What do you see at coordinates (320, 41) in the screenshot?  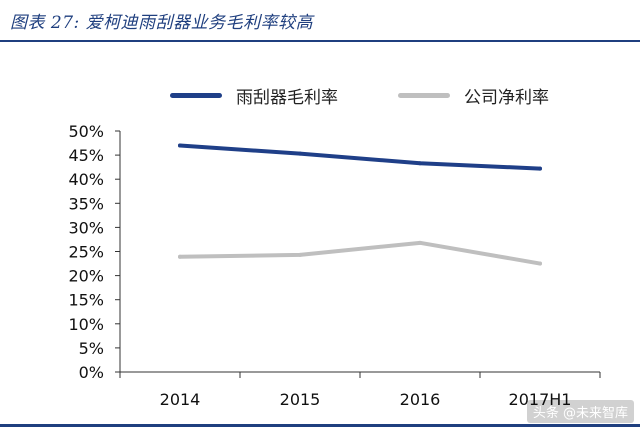 I see `title-divider` at bounding box center [320, 41].